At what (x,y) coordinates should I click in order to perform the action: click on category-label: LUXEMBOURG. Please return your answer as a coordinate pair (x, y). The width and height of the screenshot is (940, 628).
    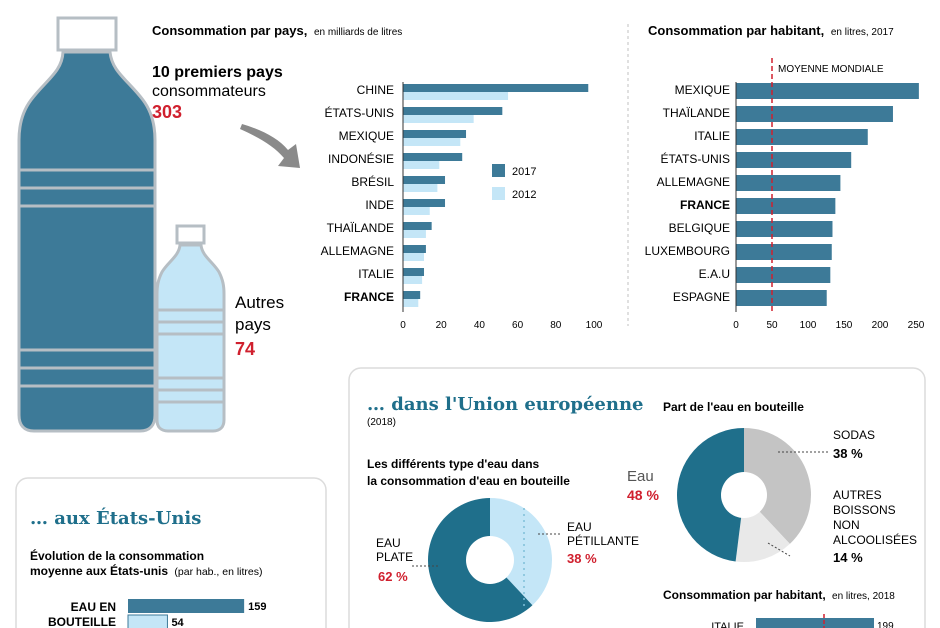
    Looking at the image, I should click on (687, 251).